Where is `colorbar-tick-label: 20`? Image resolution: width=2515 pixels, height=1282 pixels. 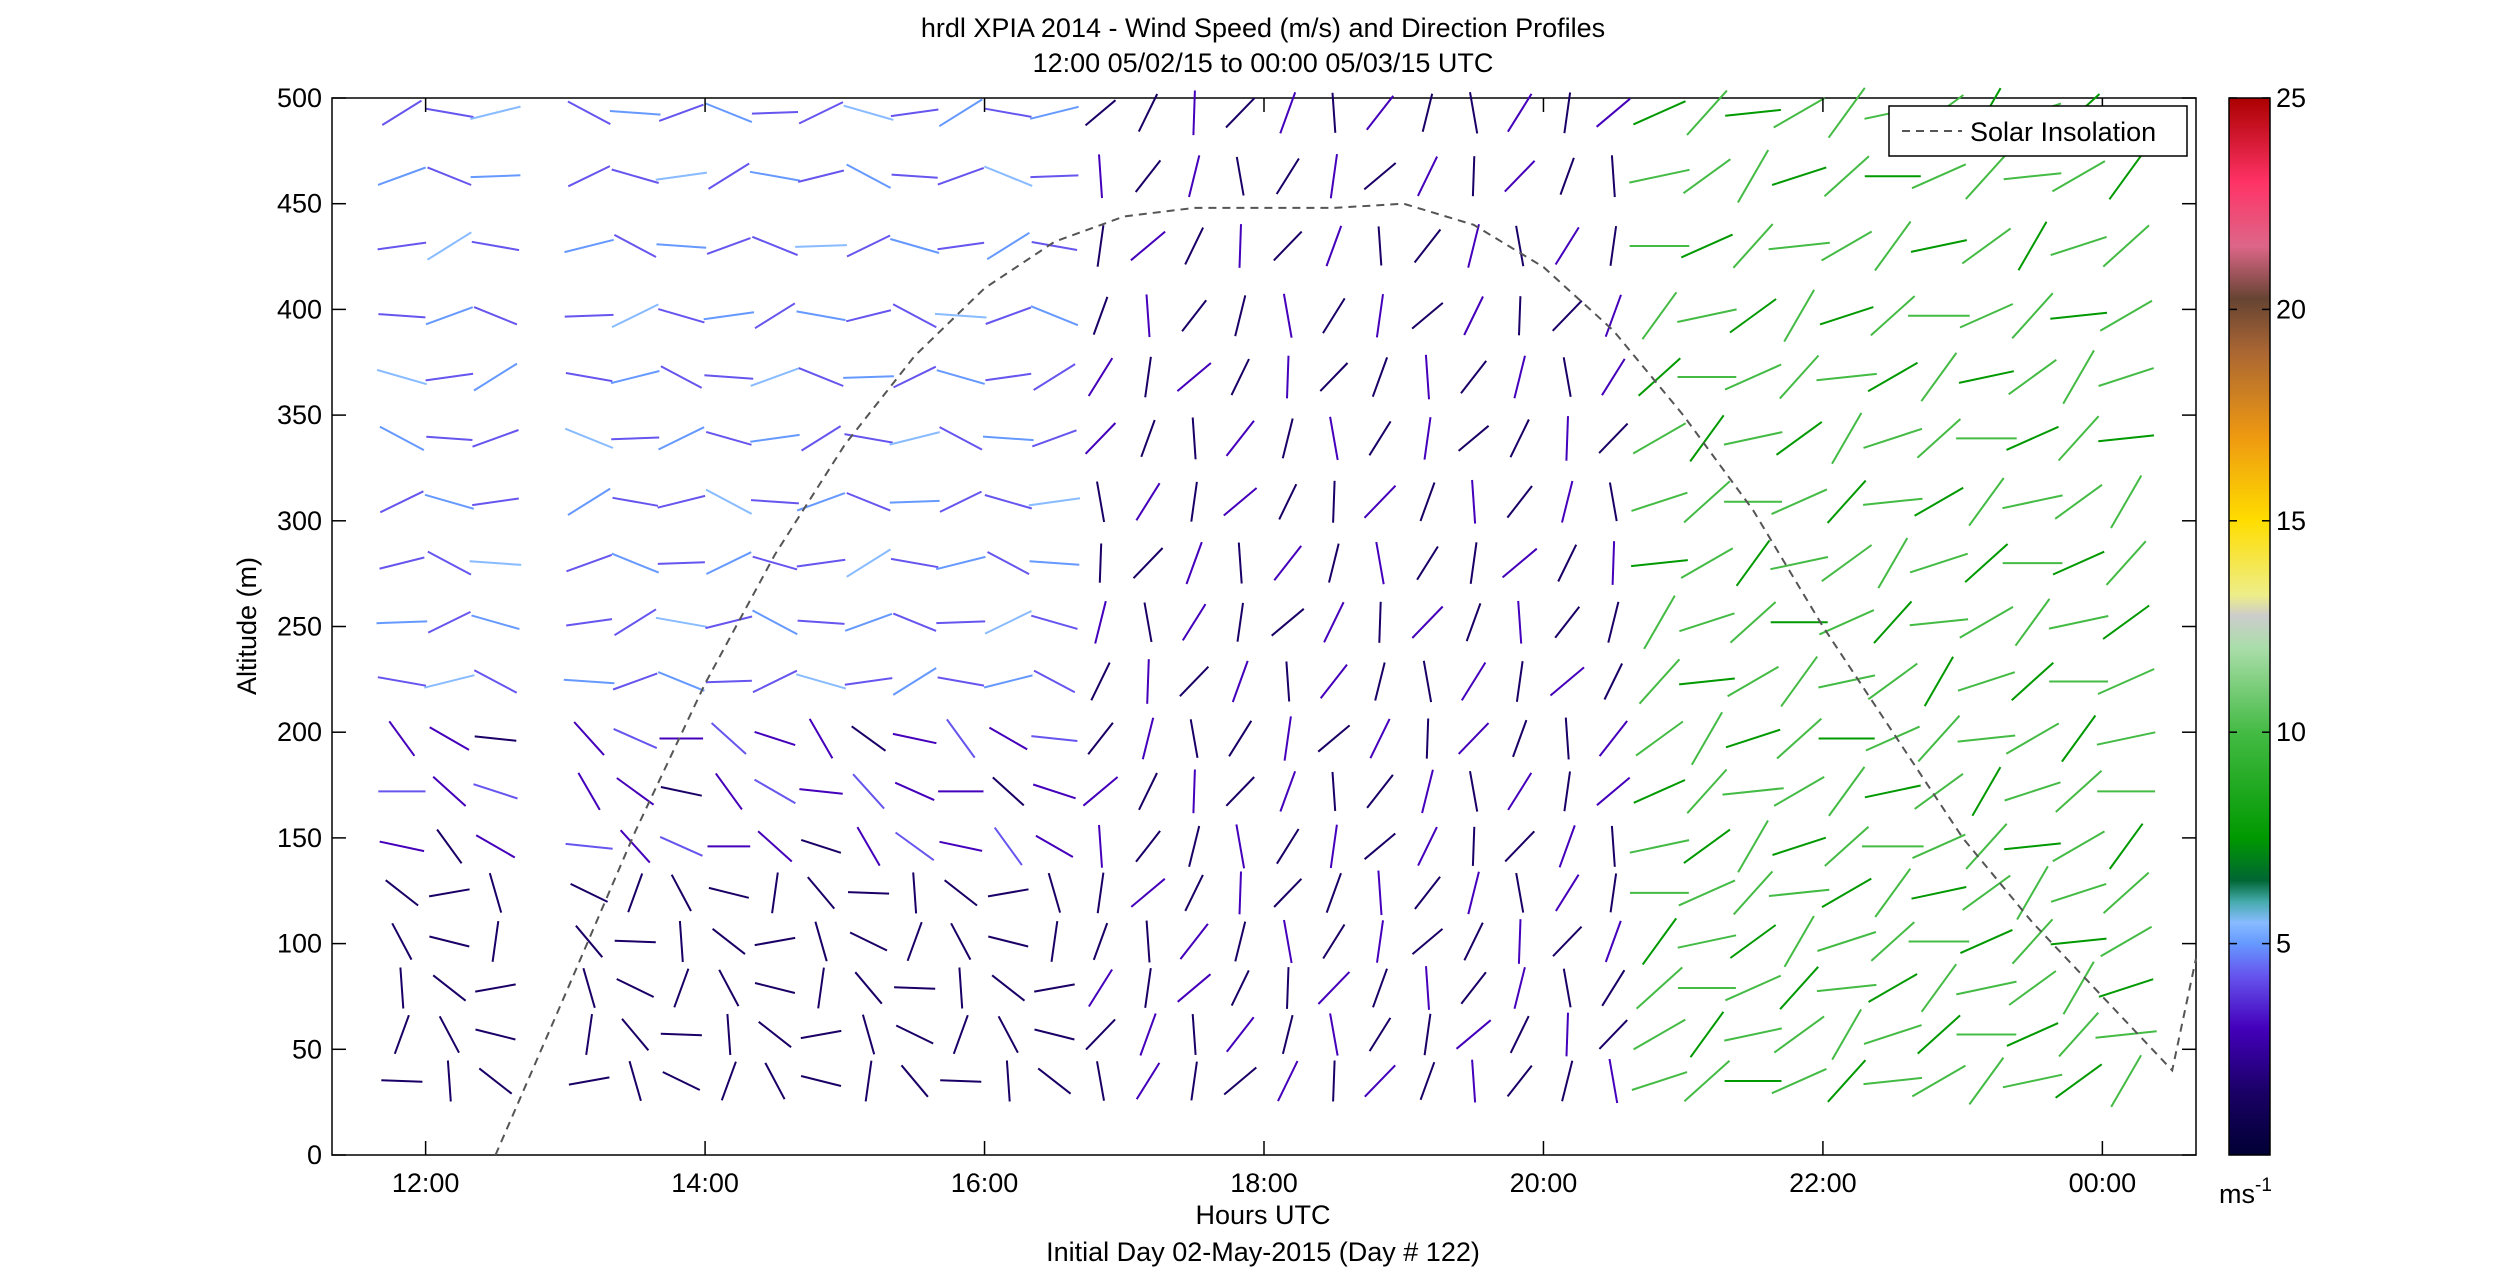 colorbar-tick-label: 20 is located at coordinates (2291, 309).